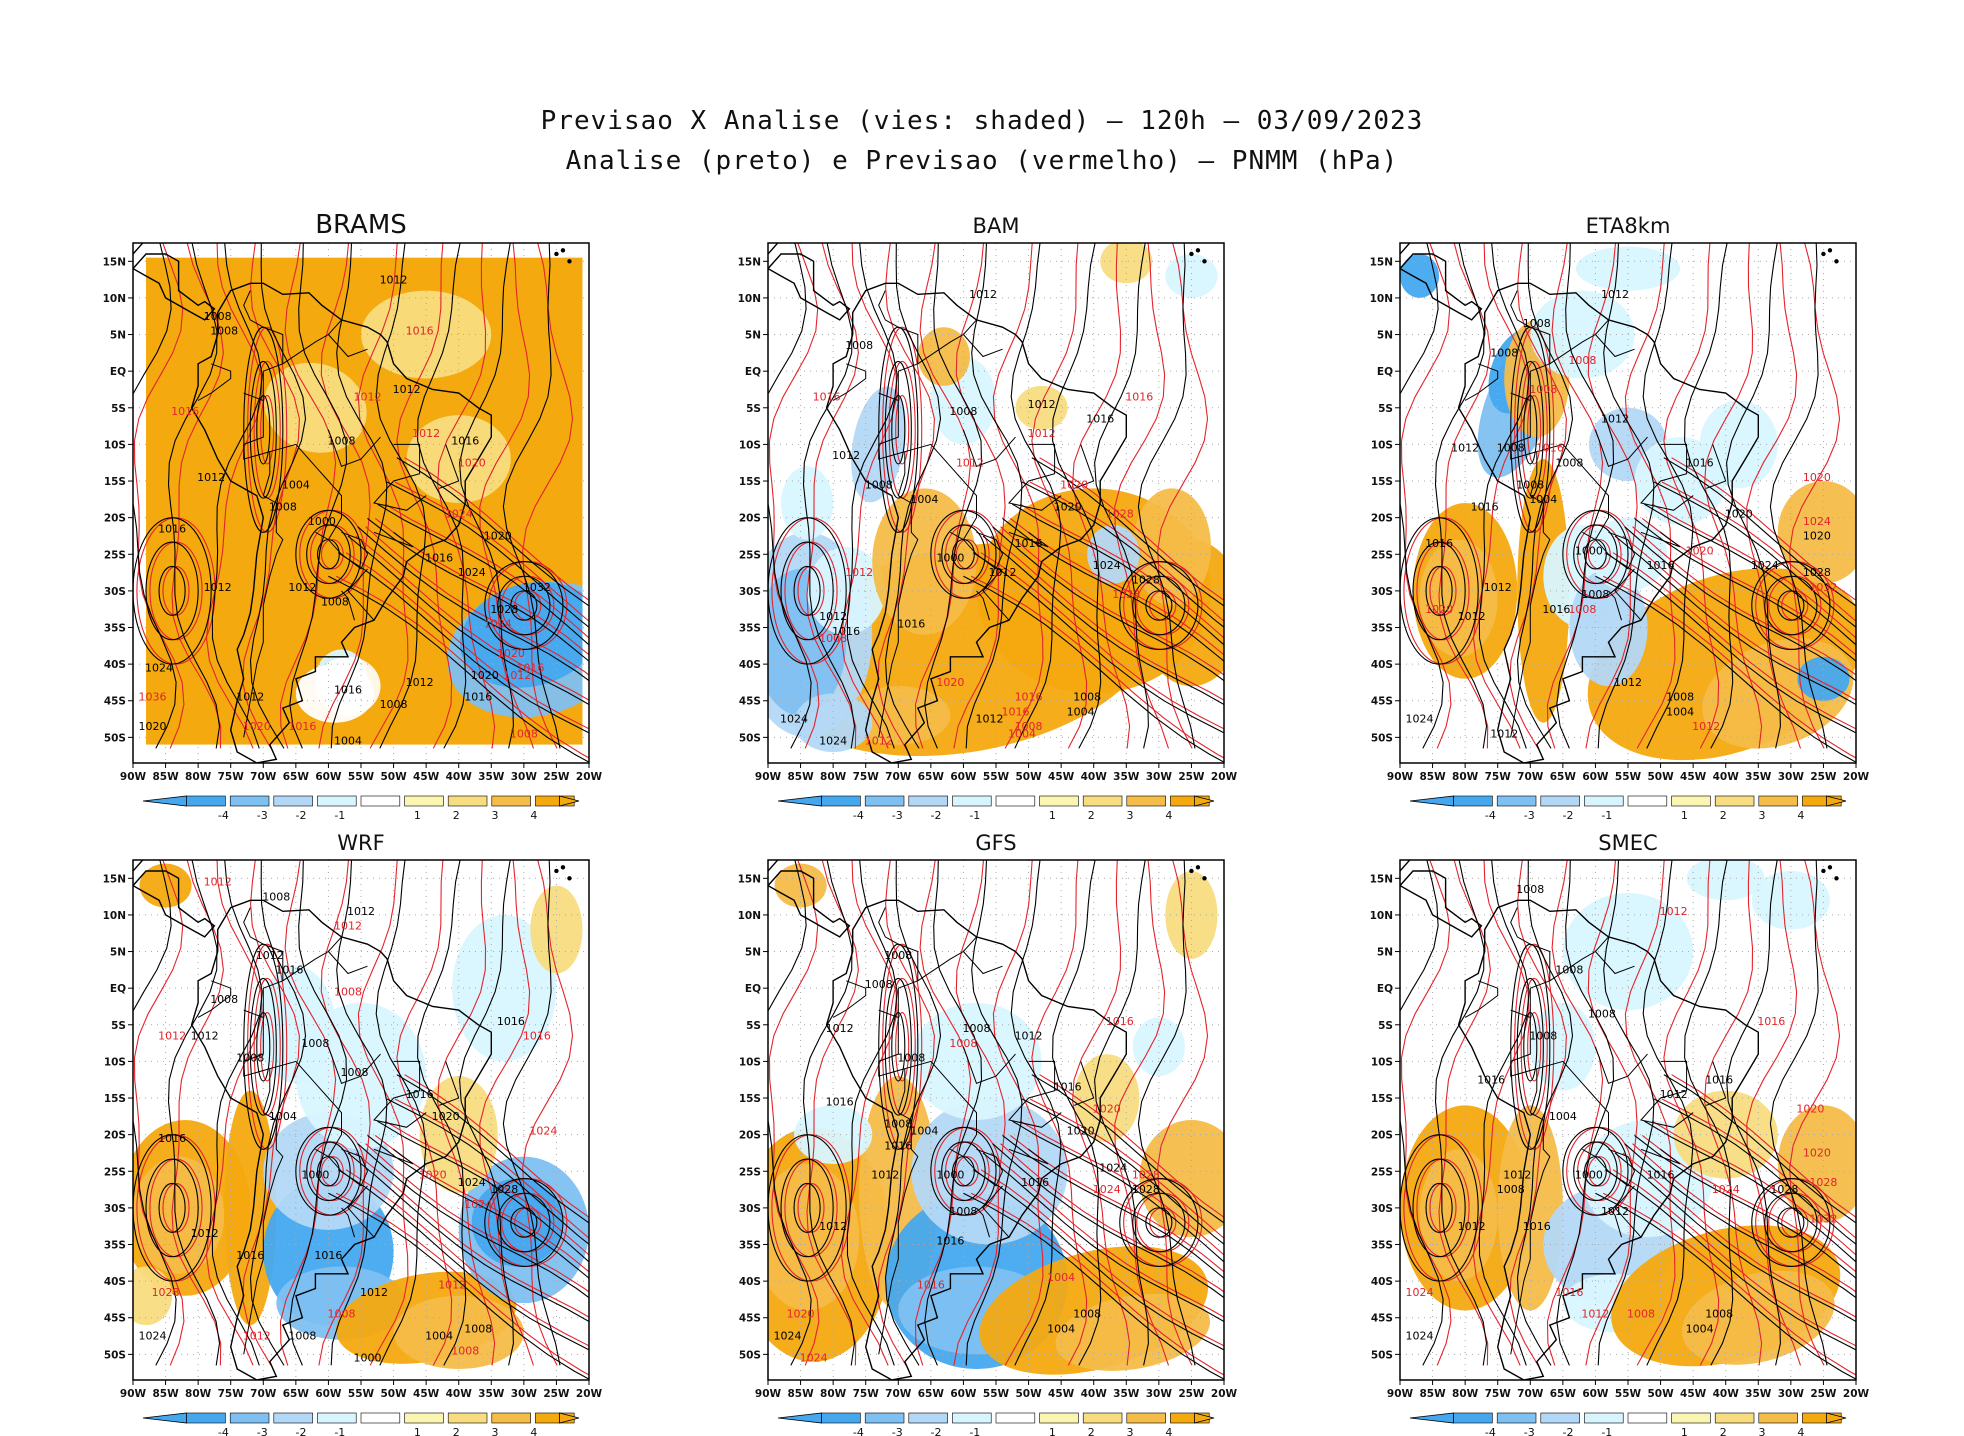  I want to click on lon-tick-label: 20W, so click(589, 1394).